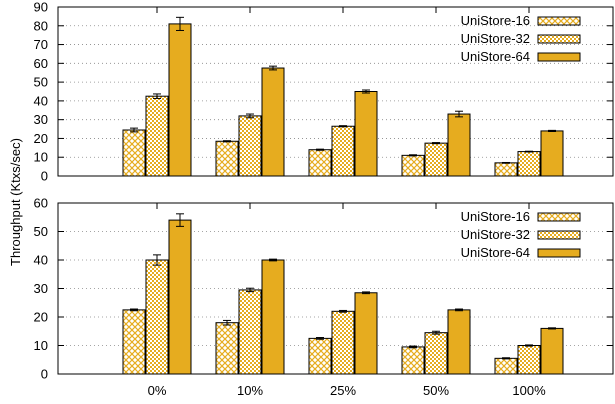 The height and width of the screenshot is (404, 615). Describe the element at coordinates (41, 7) in the screenshot. I see `y-tick-label: 90` at that location.